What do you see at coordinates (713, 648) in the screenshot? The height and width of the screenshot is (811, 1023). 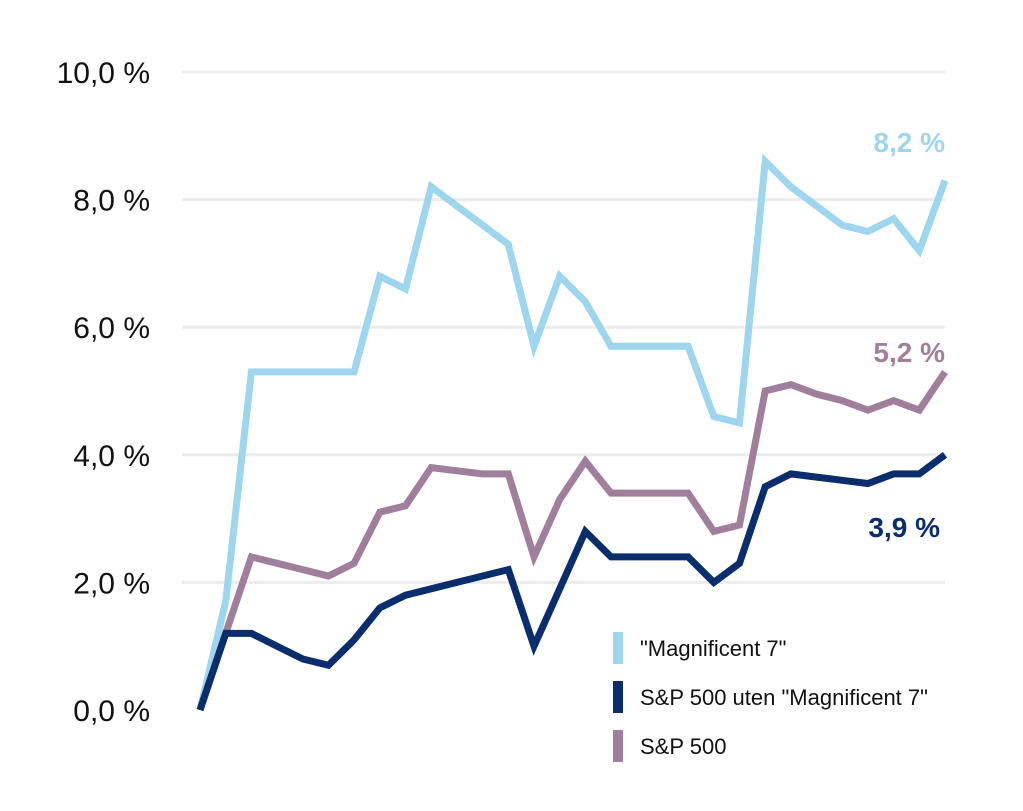 I see `legend-label-0: "Magnificent 7"` at bounding box center [713, 648].